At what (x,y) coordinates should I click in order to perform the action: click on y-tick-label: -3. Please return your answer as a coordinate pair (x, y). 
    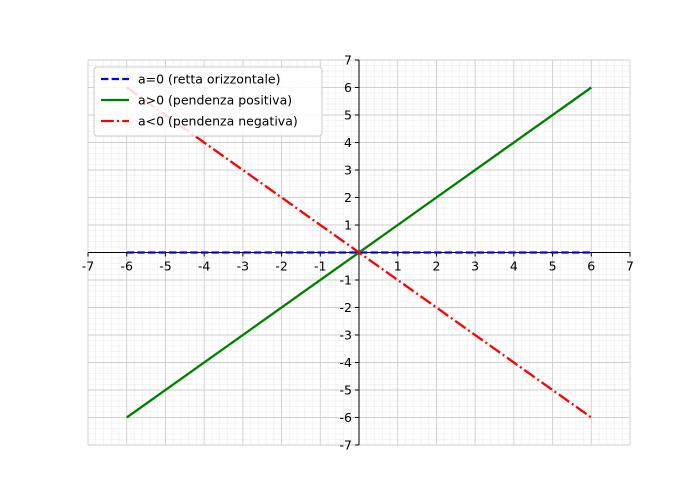
    Looking at the image, I should click on (346, 335).